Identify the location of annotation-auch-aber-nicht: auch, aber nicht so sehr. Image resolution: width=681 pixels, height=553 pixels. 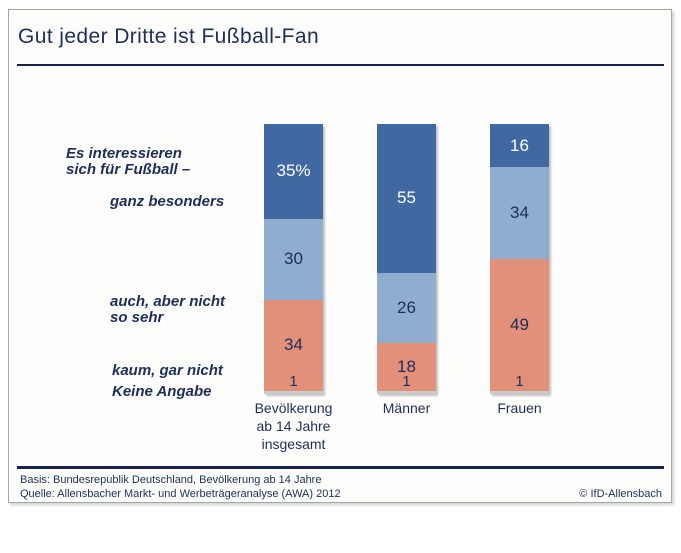
(167, 310).